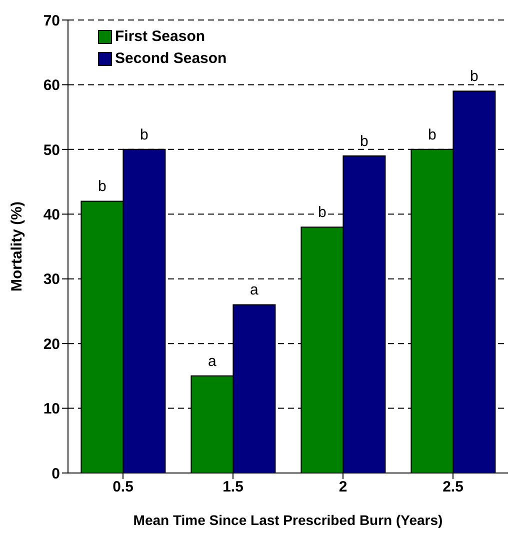 The width and height of the screenshot is (520, 550). What do you see at coordinates (51, 344) in the screenshot?
I see `y-tick-label: 20` at bounding box center [51, 344].